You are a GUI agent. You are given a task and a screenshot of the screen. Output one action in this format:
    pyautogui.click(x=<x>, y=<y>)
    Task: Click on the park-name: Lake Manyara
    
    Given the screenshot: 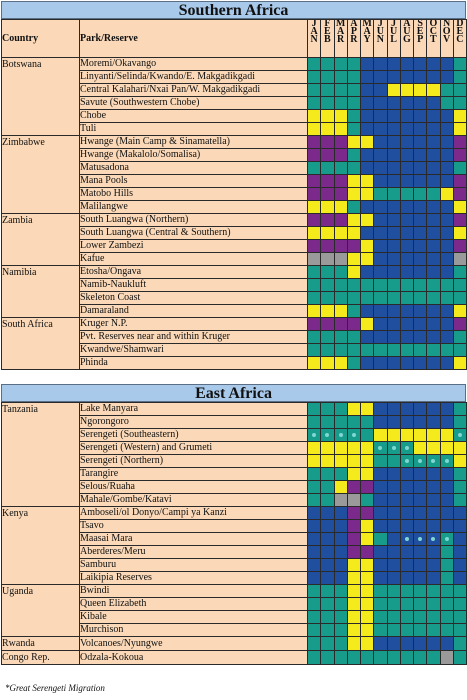 What is the action you would take?
    pyautogui.click(x=193, y=409)
    